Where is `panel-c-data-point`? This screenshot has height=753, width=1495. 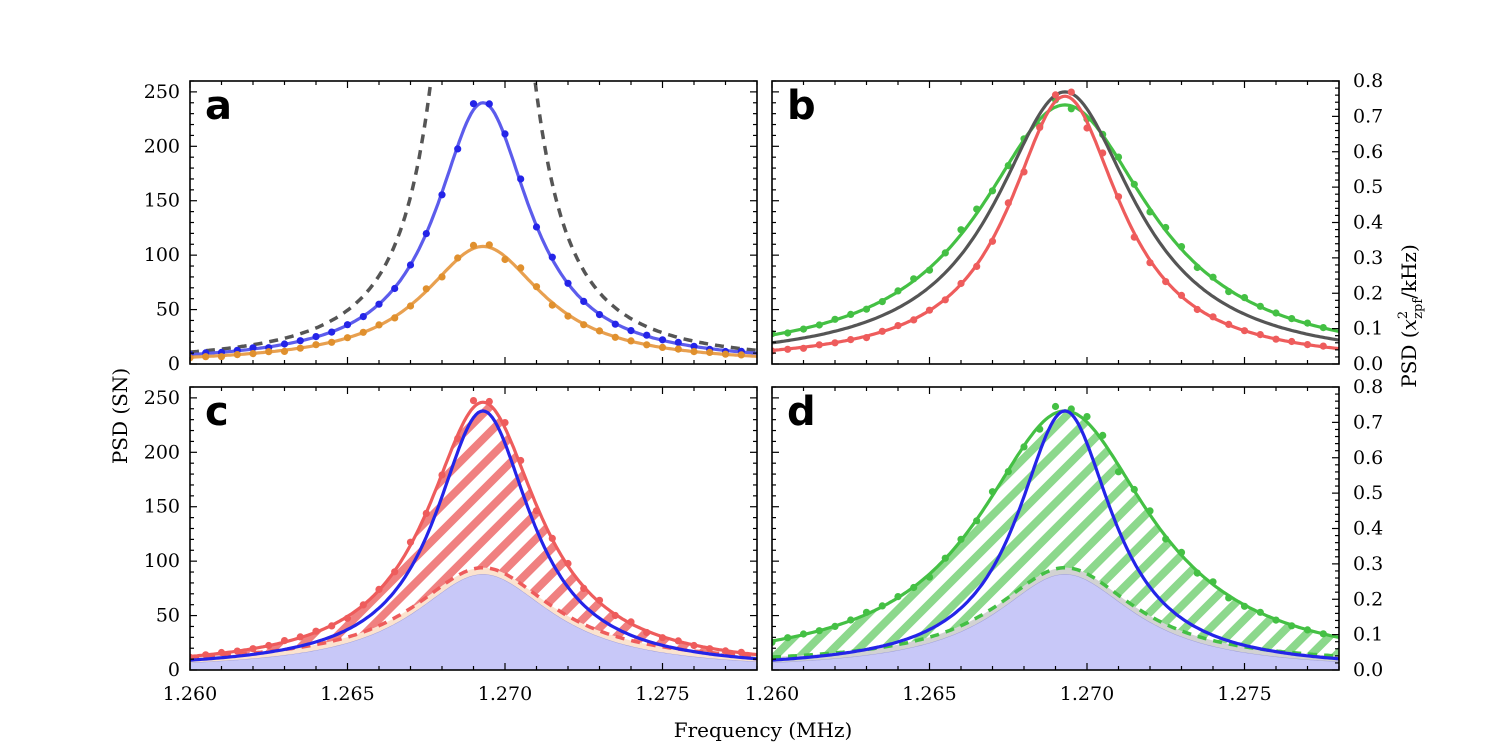
panel-c-data-point is located at coordinates (473, 401).